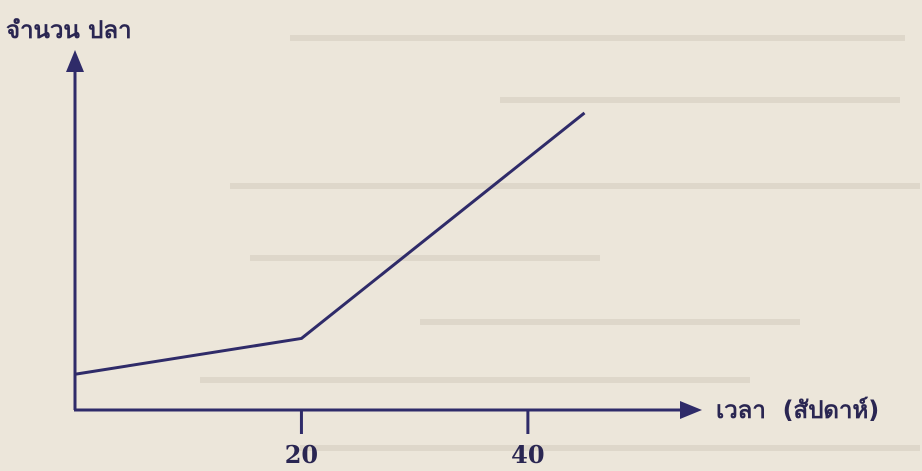 This screenshot has height=471, width=922. I want to click on x-axis-arrowhead, so click(691, 410).